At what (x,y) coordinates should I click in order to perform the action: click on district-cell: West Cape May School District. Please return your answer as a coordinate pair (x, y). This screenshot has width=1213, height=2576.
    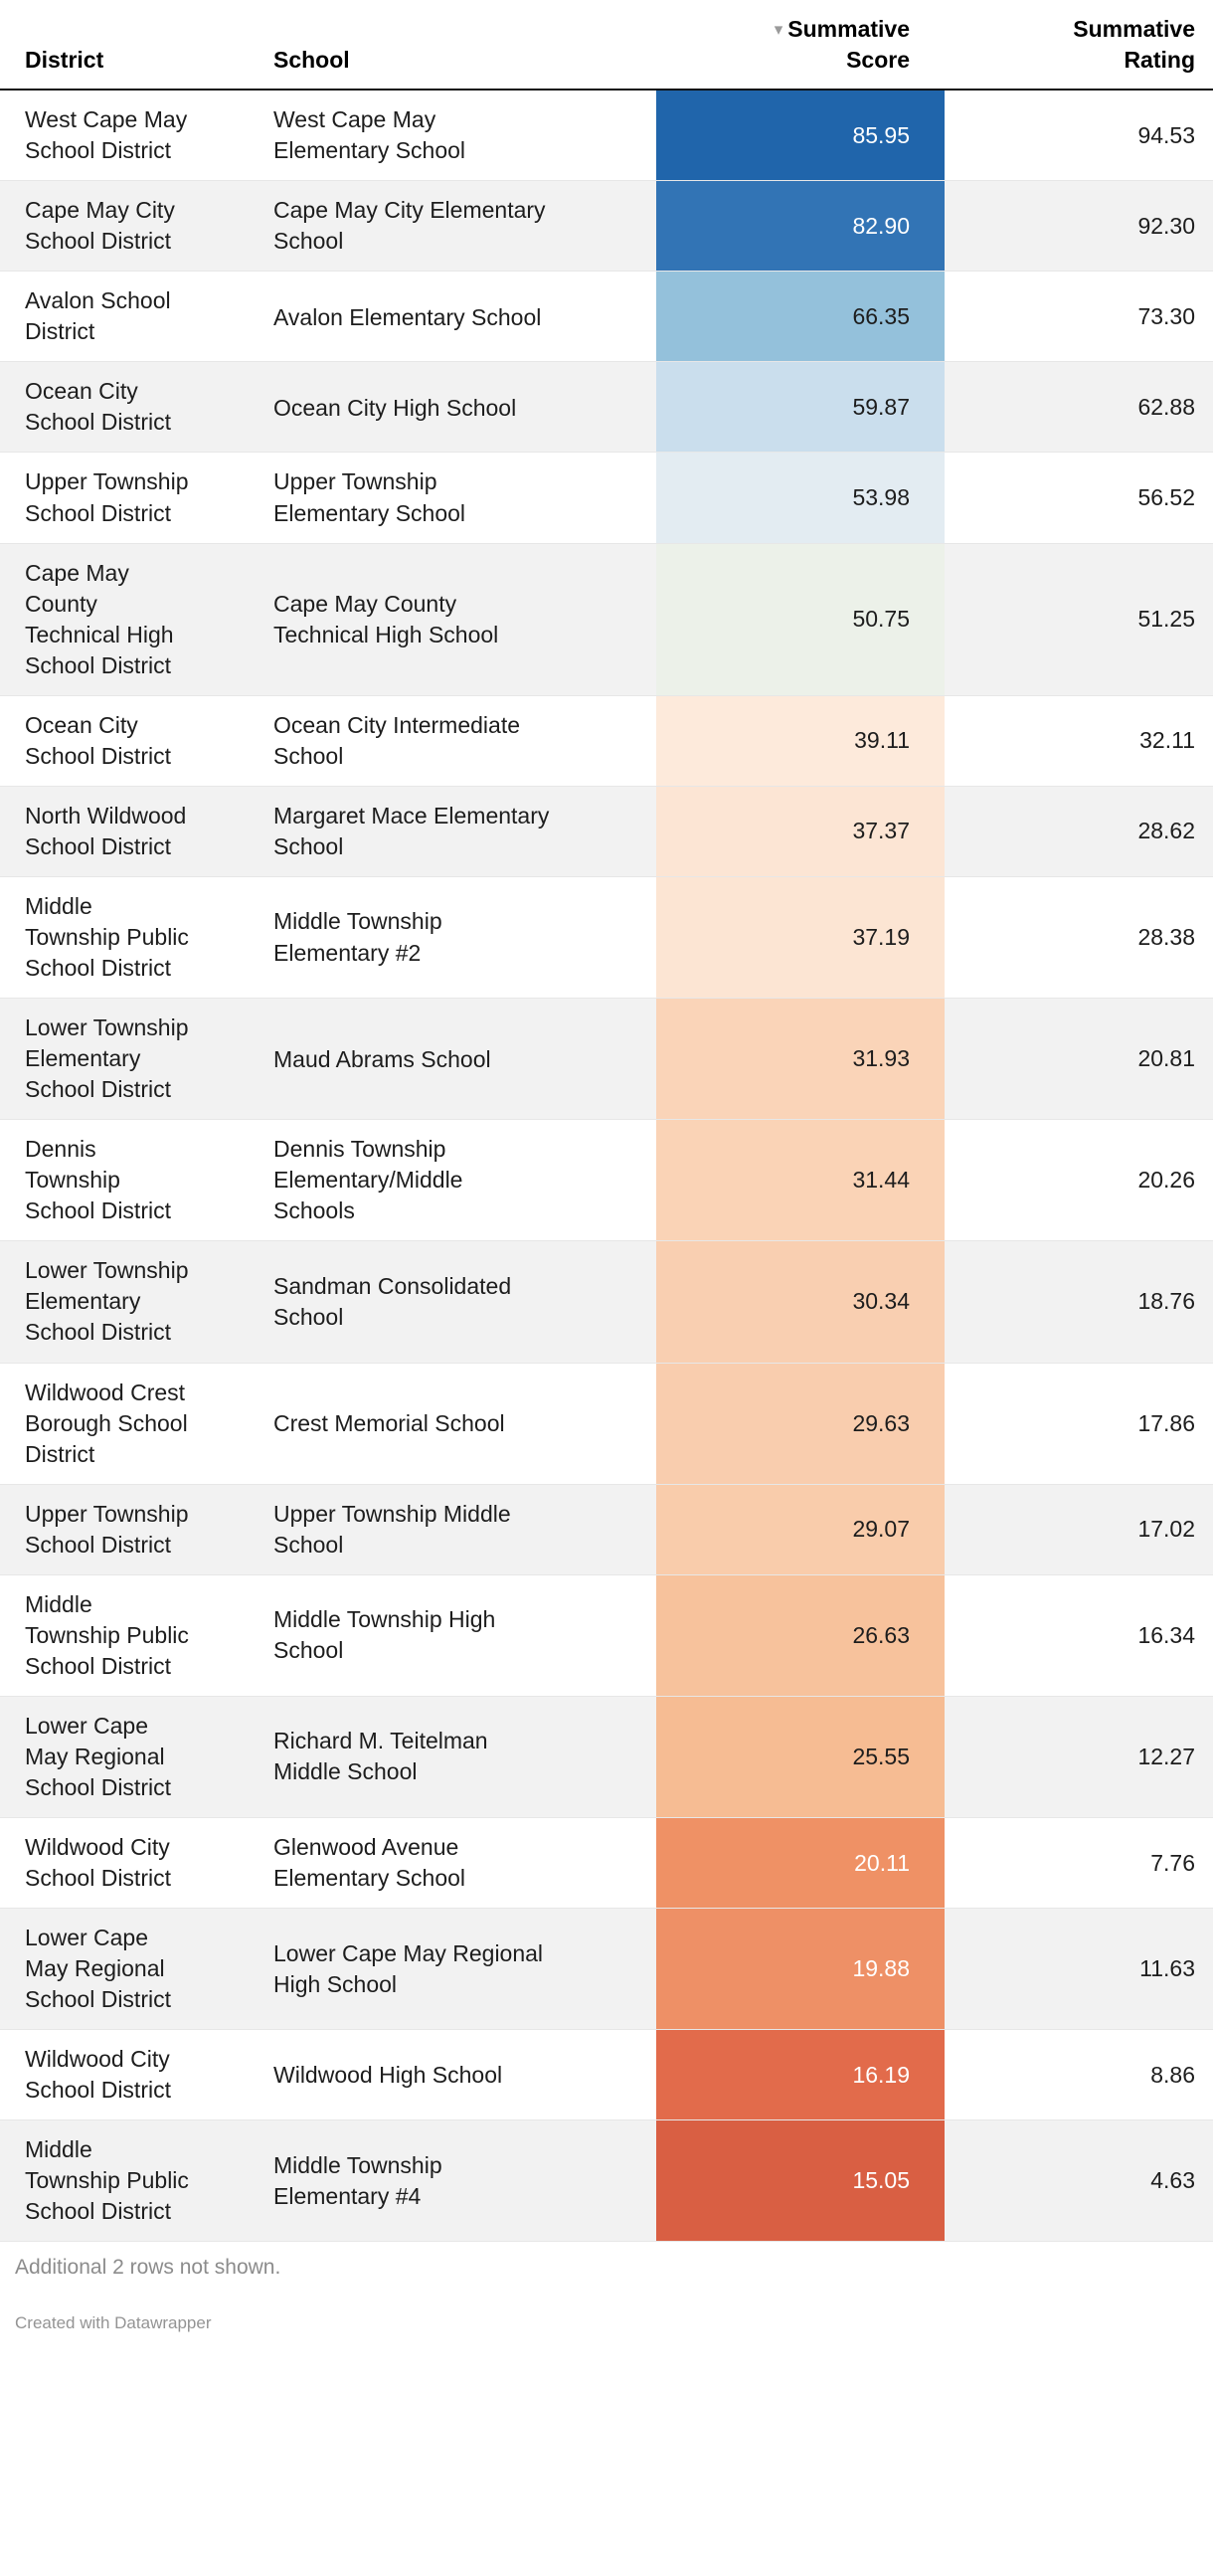
    Looking at the image, I should click on (131, 136).